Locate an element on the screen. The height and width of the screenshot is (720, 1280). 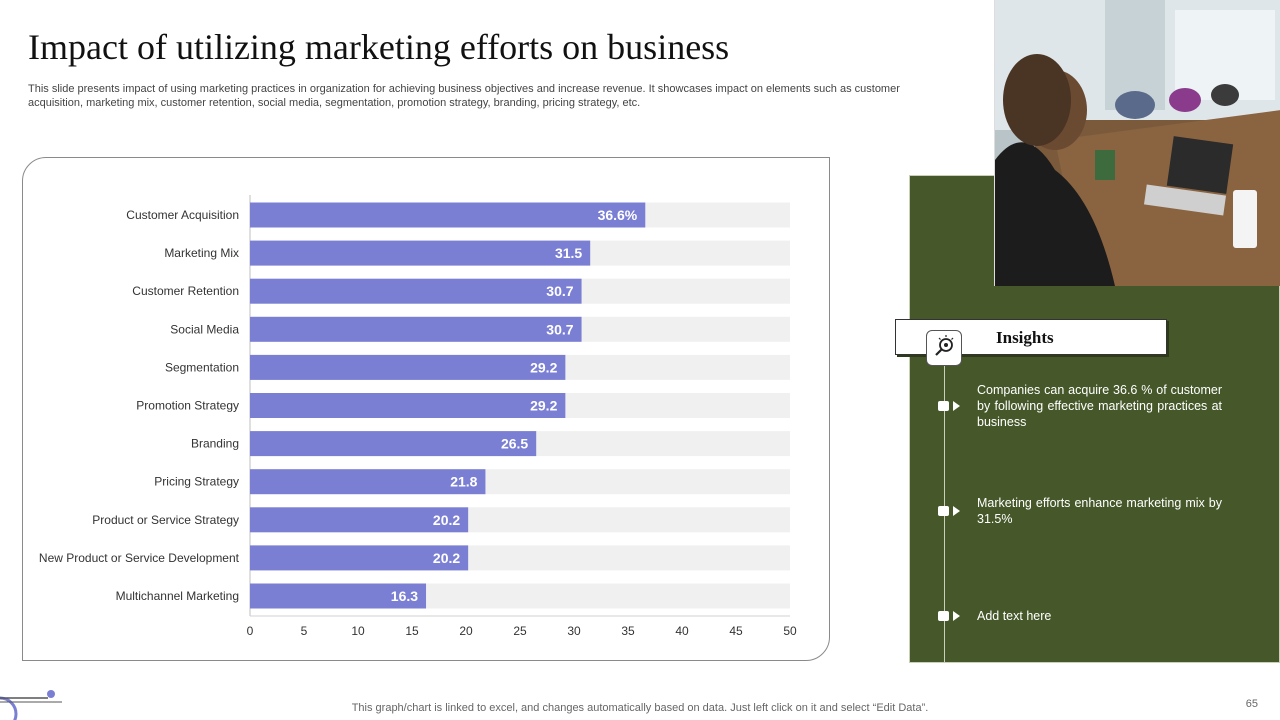
category-label: Segmentation is located at coordinates (202, 367).